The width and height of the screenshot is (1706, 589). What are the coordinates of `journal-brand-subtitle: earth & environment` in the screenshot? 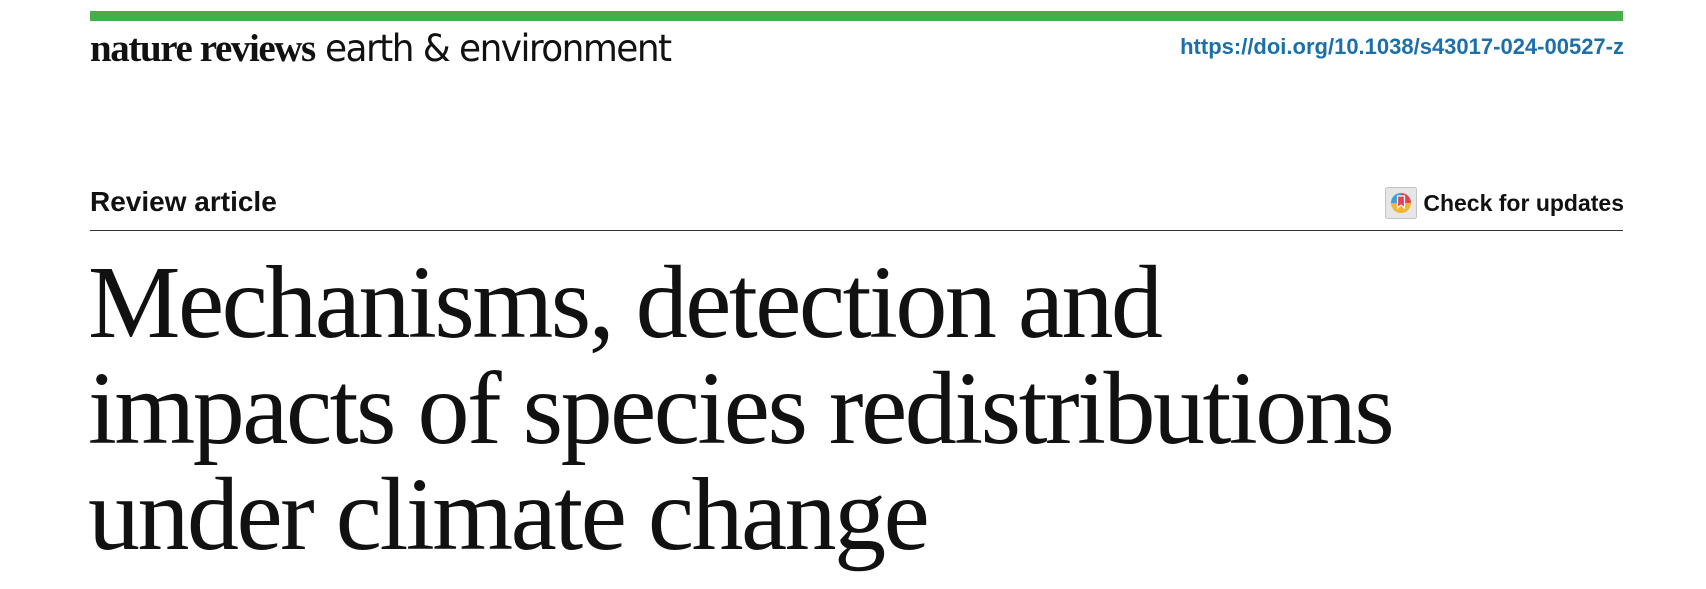 It's located at (498, 48).